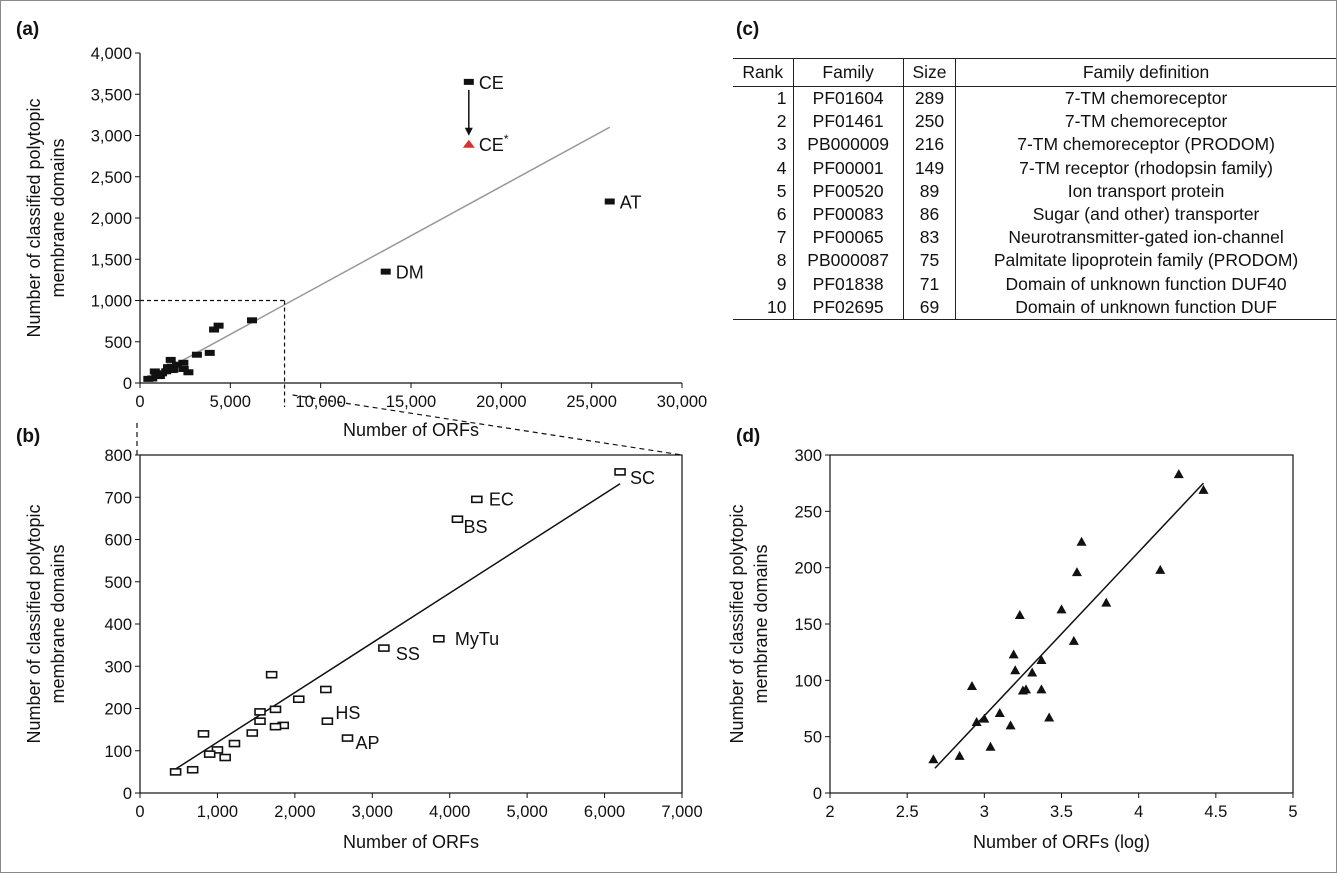 This screenshot has width=1337, height=873. Describe the element at coordinates (929, 72) in the screenshot. I see `header-size: Size` at that location.